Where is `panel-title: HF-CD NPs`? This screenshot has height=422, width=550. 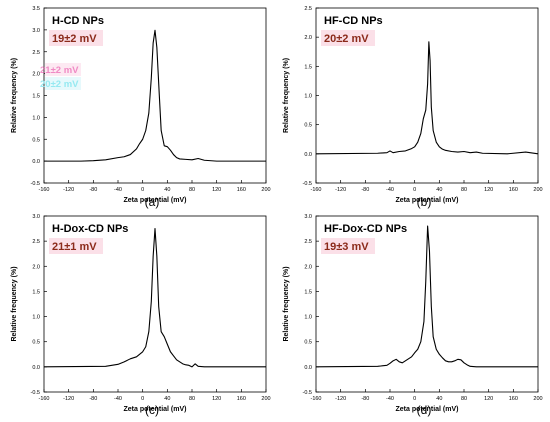 panel-title: HF-CD NPs is located at coordinates (353, 21).